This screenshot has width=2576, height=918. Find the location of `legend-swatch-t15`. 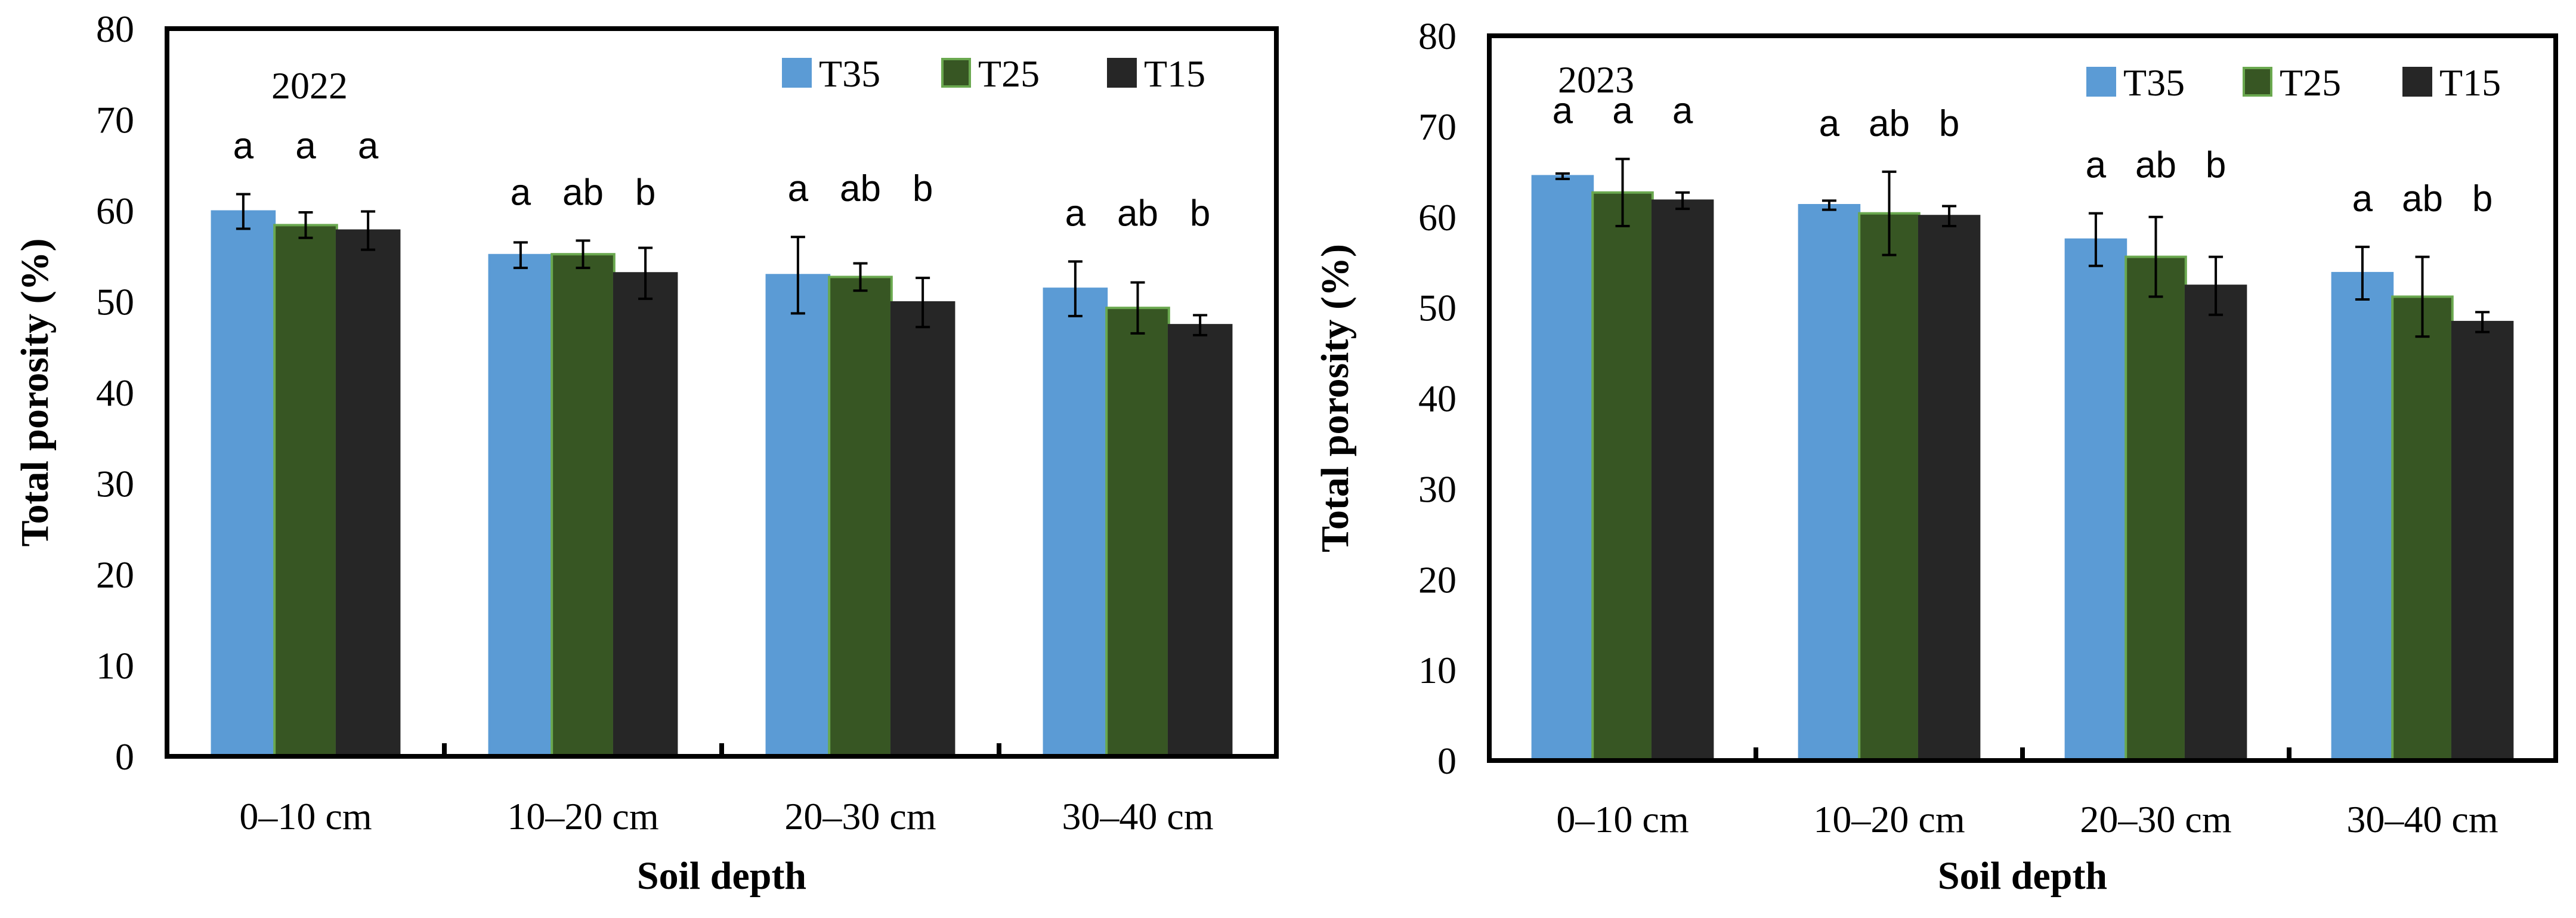

legend-swatch-t15 is located at coordinates (2417, 82).